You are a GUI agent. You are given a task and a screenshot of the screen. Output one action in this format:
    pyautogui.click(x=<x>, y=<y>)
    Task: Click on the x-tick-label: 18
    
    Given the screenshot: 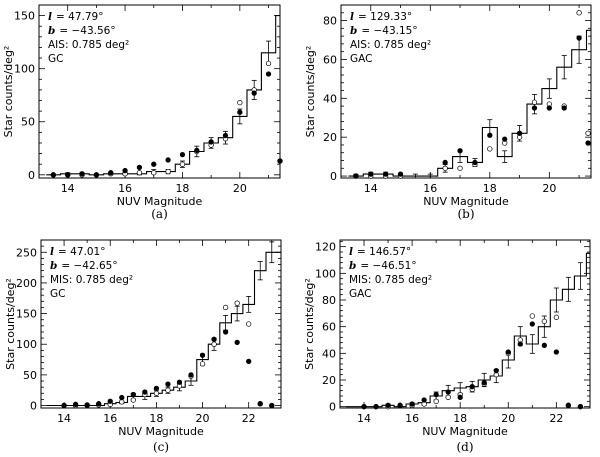 What is the action you would take?
    pyautogui.click(x=460, y=418)
    